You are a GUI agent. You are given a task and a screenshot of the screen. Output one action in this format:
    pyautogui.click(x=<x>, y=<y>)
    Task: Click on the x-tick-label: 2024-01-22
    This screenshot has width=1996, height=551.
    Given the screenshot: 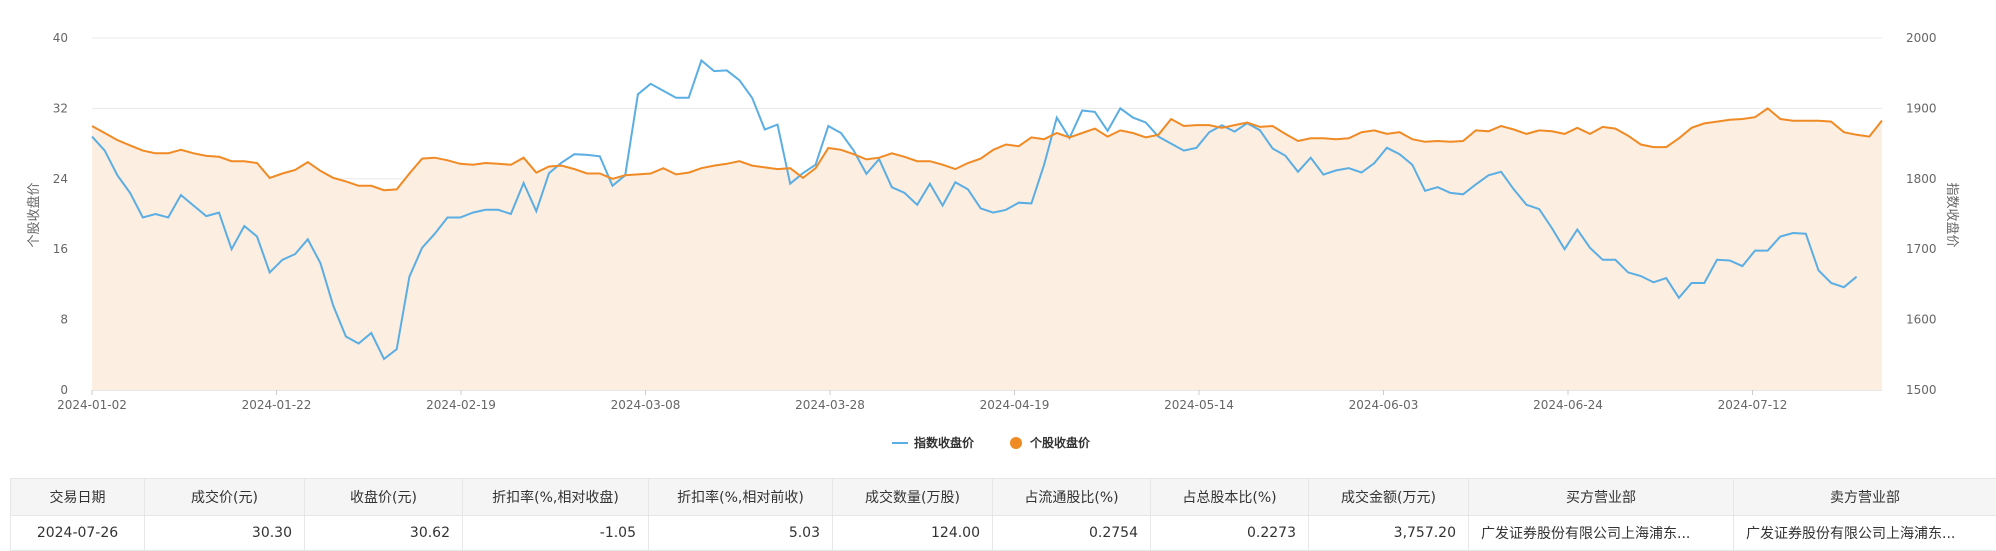 What is the action you would take?
    pyautogui.click(x=277, y=405)
    